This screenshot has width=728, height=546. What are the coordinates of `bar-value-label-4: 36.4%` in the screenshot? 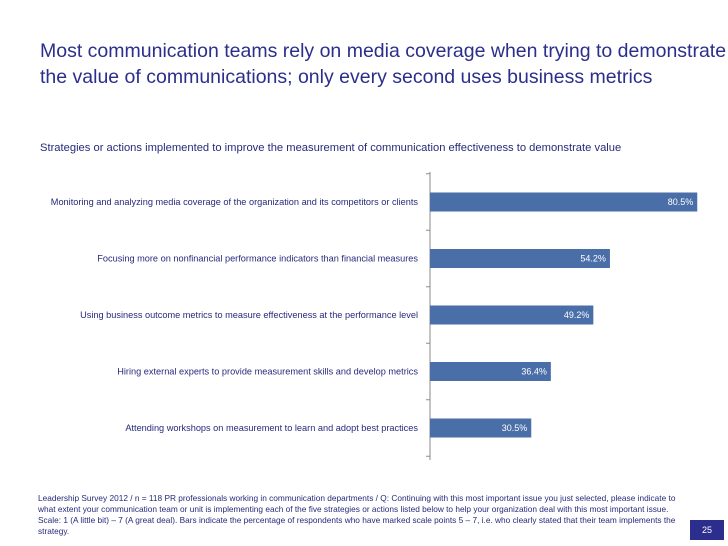 It's located at (534, 372).